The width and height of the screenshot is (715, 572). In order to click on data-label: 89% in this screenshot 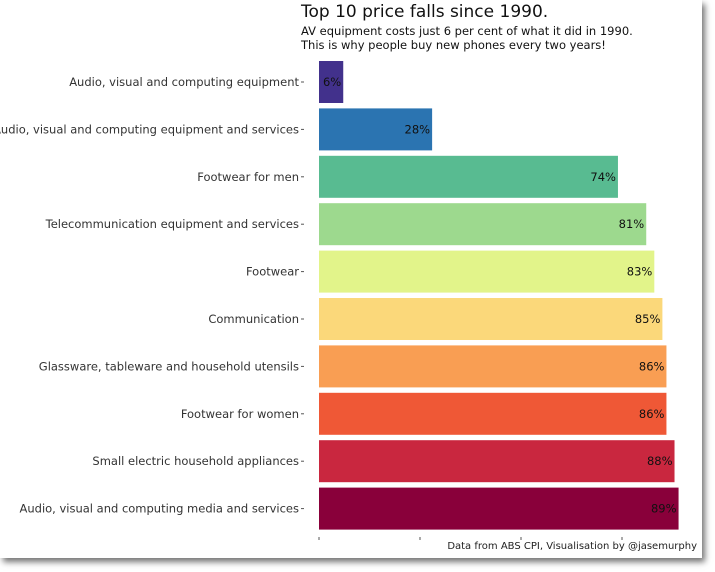, I will do `click(664, 509)`.